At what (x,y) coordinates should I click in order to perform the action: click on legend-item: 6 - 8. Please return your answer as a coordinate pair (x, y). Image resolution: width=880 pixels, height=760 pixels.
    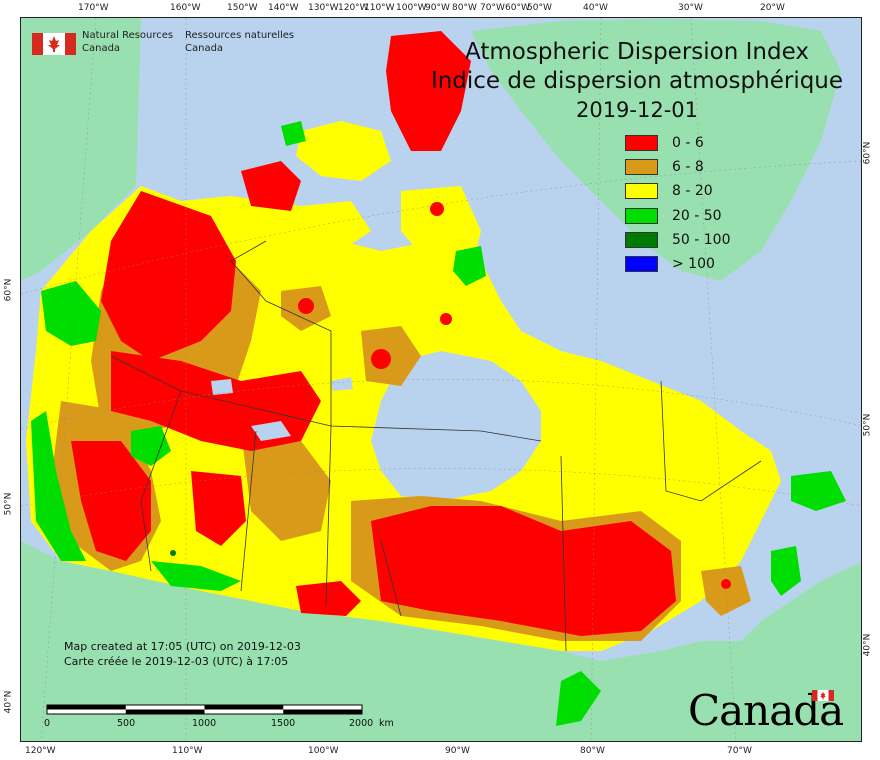
    Looking at the image, I should click on (695, 170).